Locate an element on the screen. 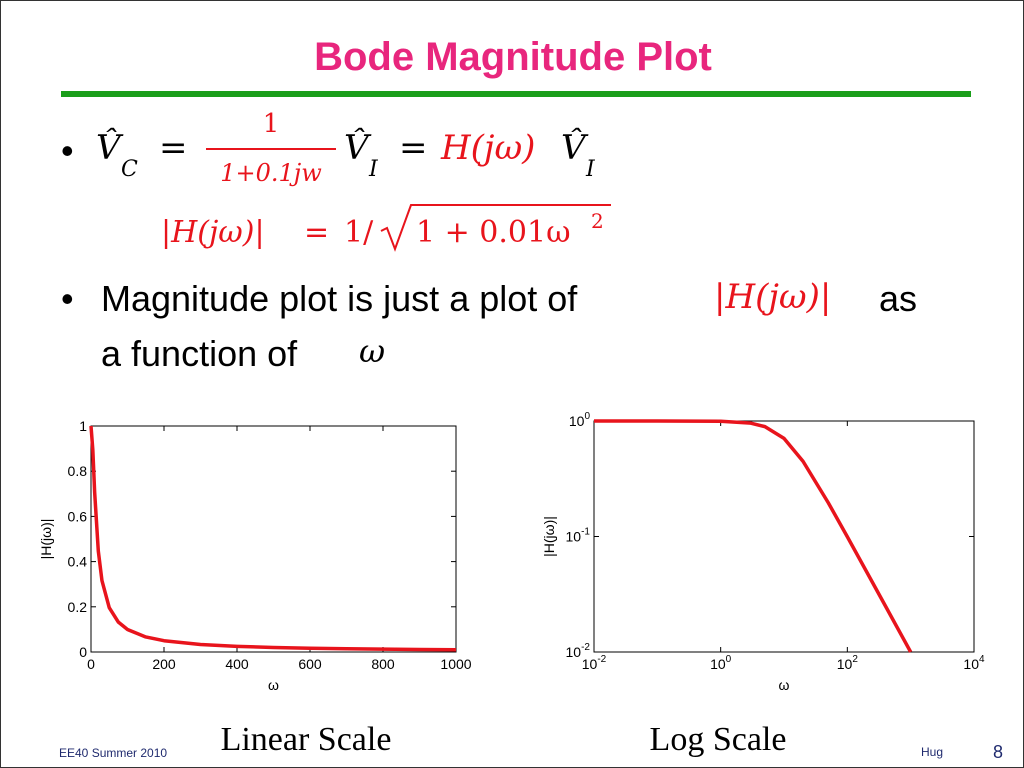 The image size is (1024, 768). math: 1 + 0.01ω is located at coordinates (493, 232).